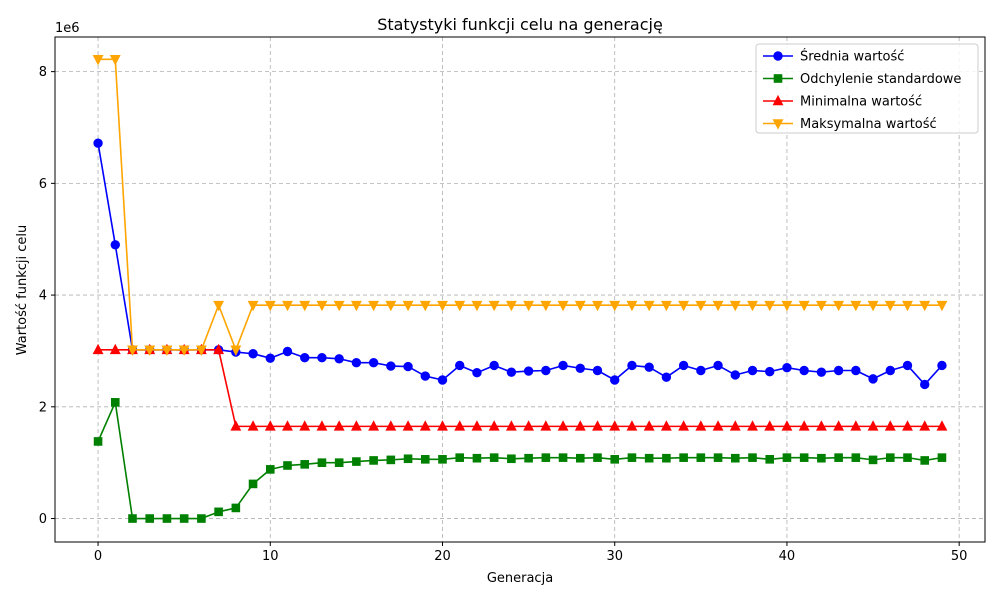  I want to click on y-axis-label: Wartość funkcji celu, so click(22, 290).